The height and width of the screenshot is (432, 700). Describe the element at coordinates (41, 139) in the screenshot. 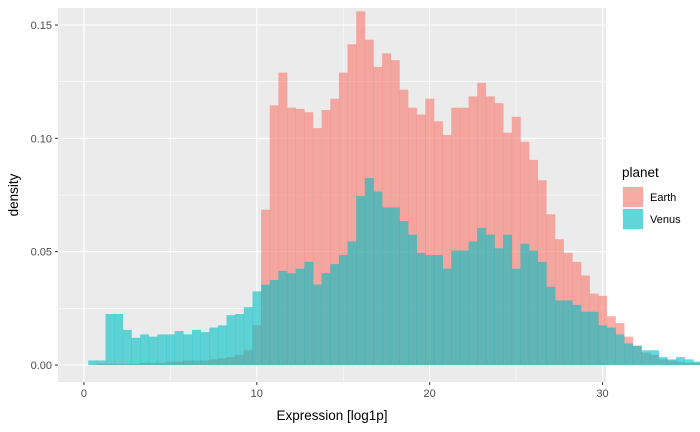

I see `y-tick-label: 0.10` at that location.